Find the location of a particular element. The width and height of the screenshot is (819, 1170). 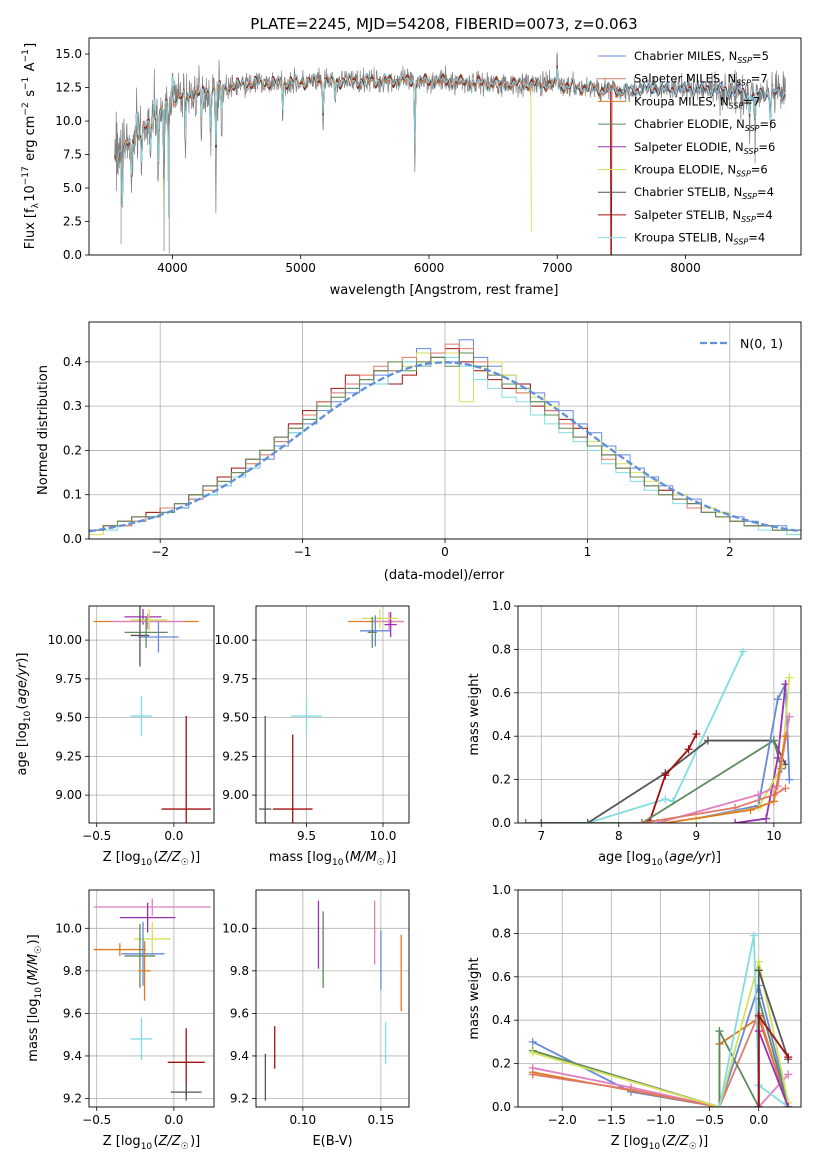

legend: N(0, 1) is located at coordinates (741, 343).